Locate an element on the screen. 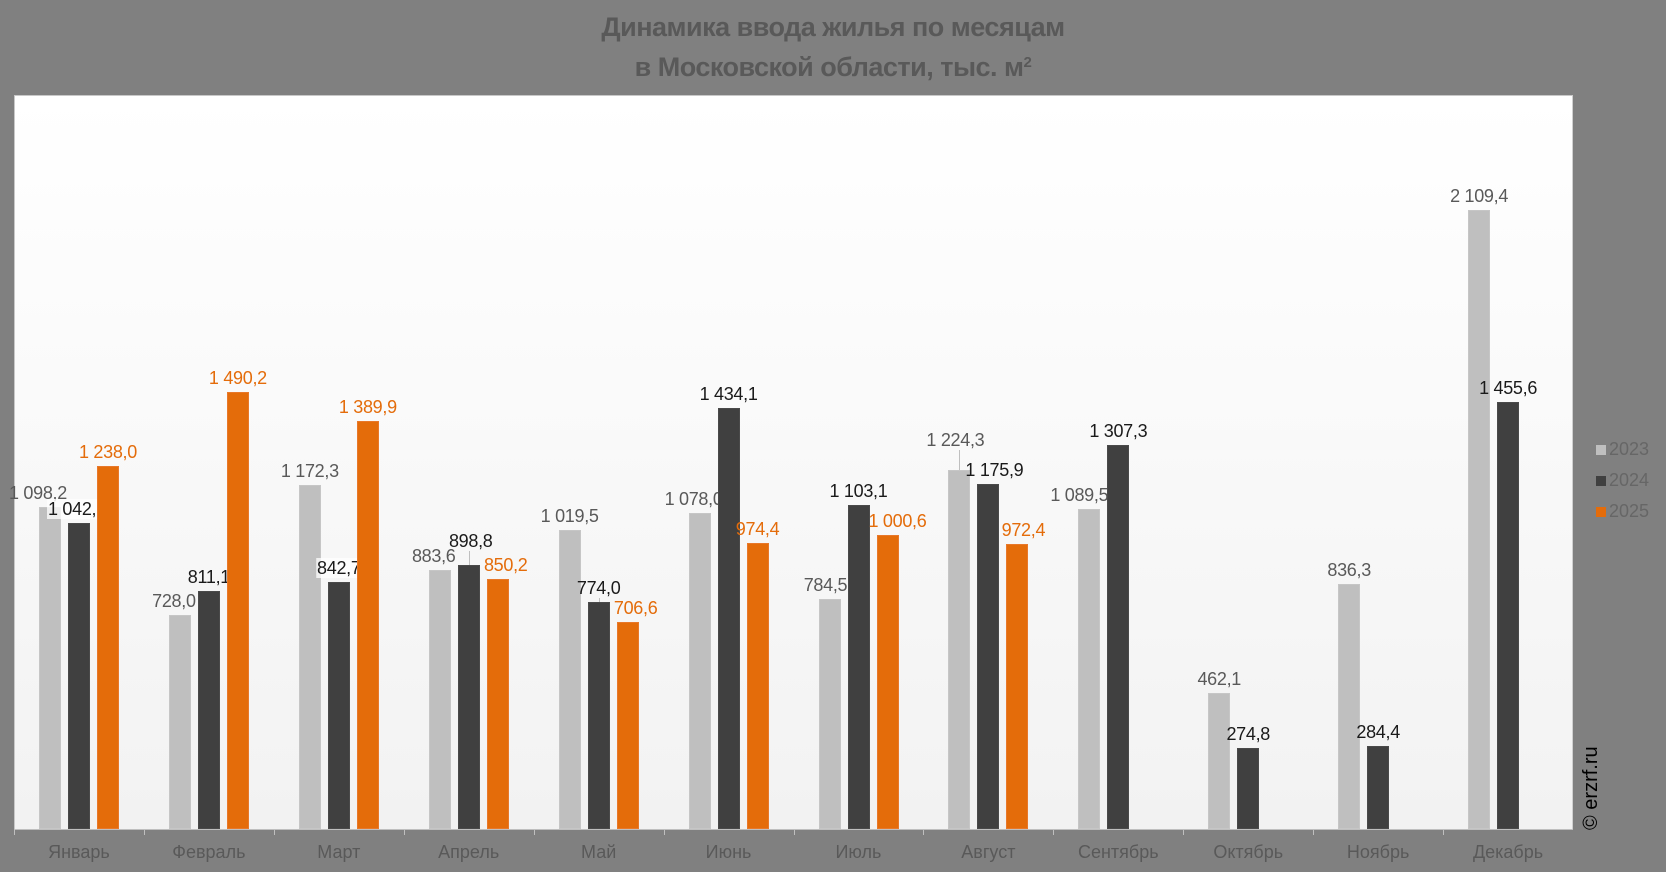 The width and height of the screenshot is (1666, 872). x-axis-category-label: Август is located at coordinates (988, 852).